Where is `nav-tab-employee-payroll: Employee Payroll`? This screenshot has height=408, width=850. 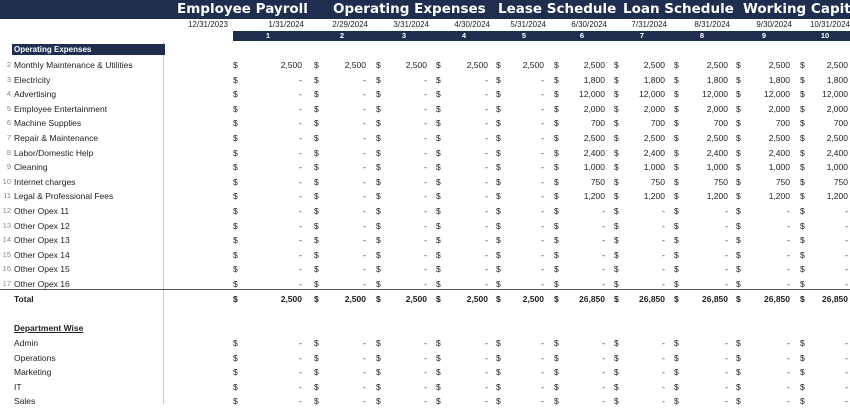 nav-tab-employee-payroll: Employee Payroll is located at coordinates (242, 9).